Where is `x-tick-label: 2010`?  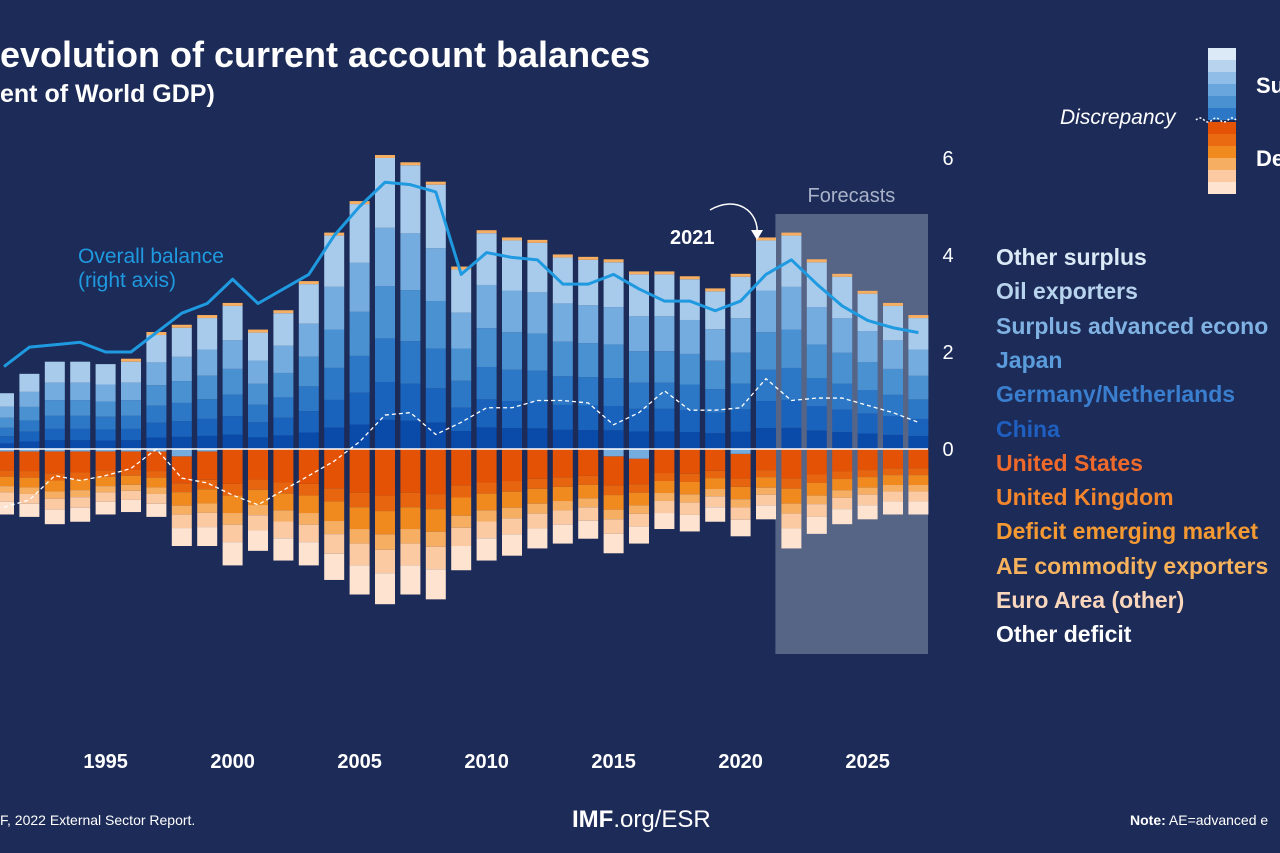 x-tick-label: 2010 is located at coordinates (486, 762).